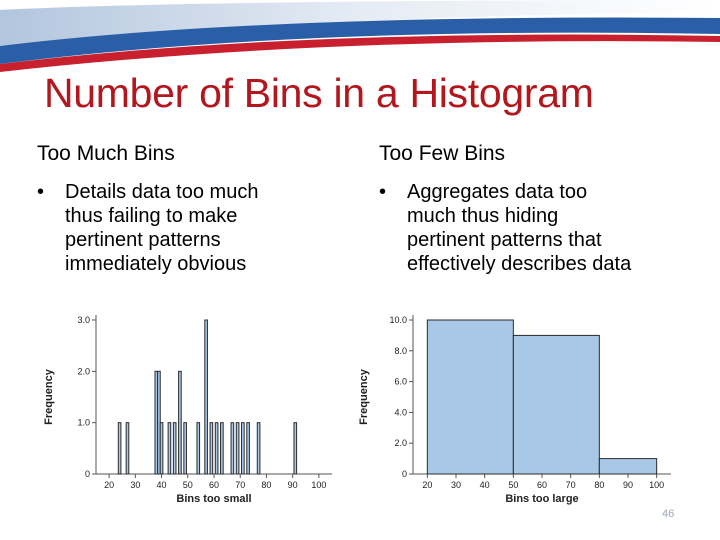 This screenshot has height=540, width=720. Describe the element at coordinates (400, 351) in the screenshot. I see `y-tick-label: 8.0` at that location.